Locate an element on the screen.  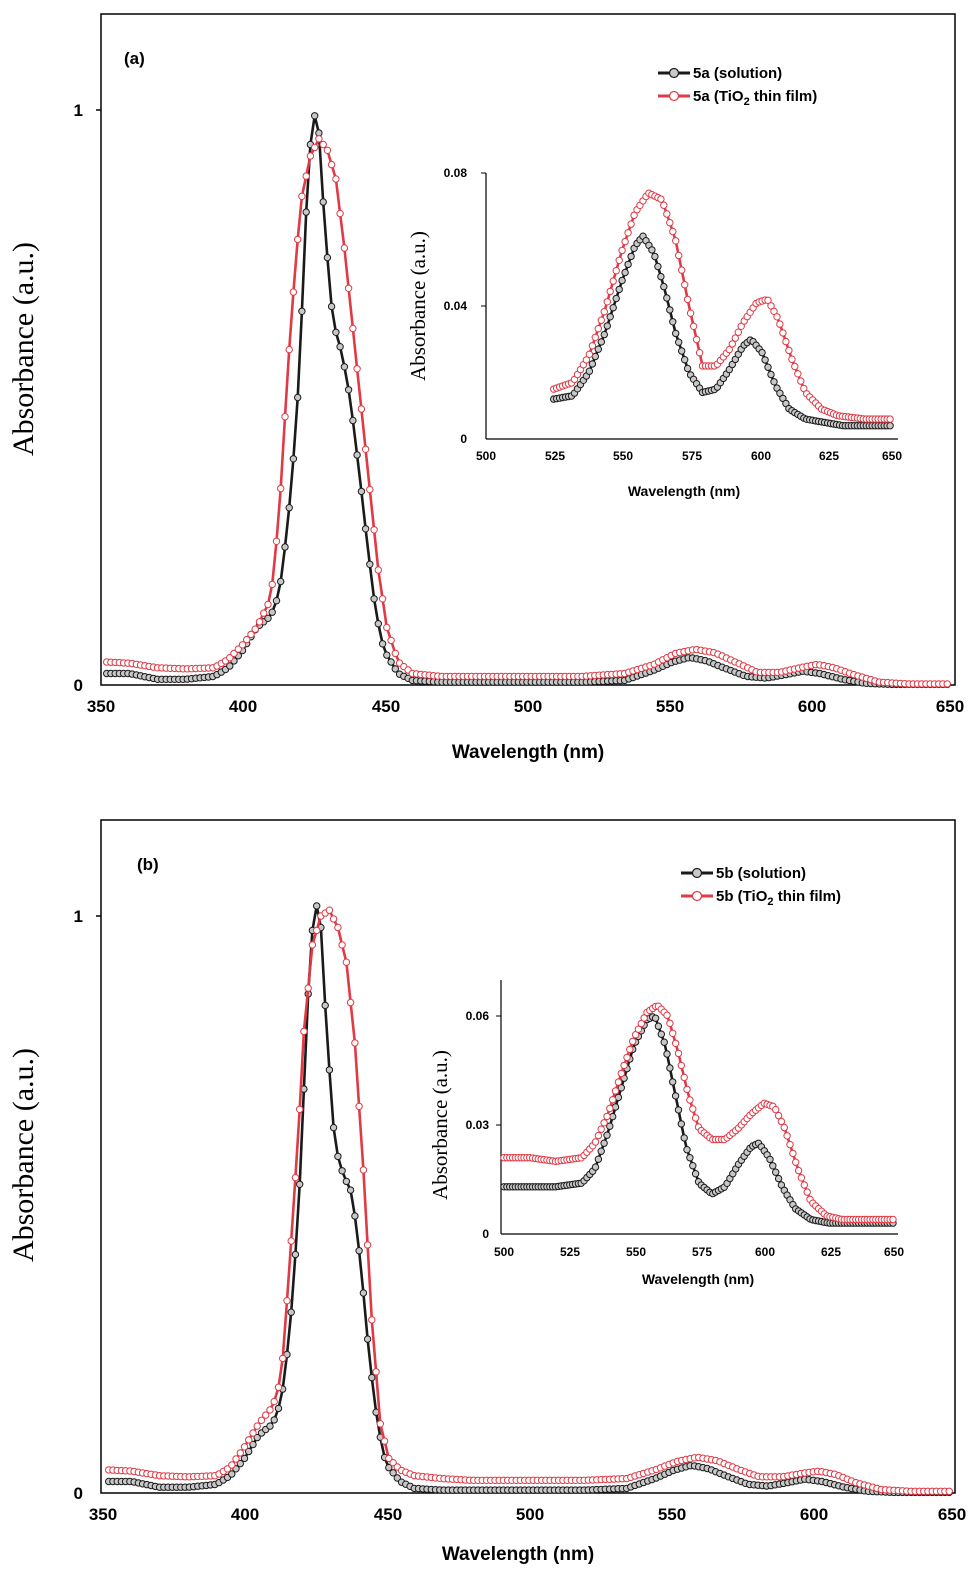
inset-background-a is located at coordinates (692, 306).